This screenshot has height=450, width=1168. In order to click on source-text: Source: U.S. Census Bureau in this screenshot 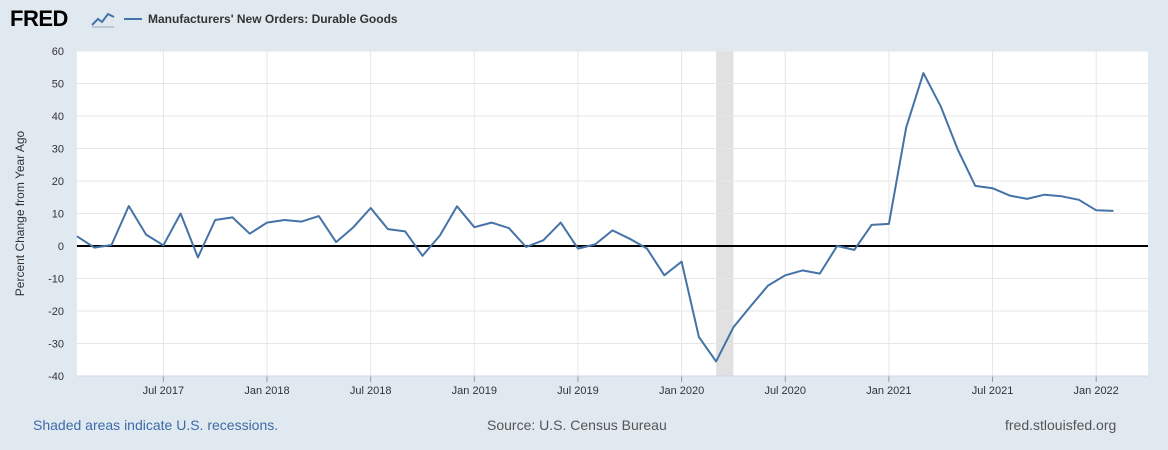, I will do `click(577, 425)`.